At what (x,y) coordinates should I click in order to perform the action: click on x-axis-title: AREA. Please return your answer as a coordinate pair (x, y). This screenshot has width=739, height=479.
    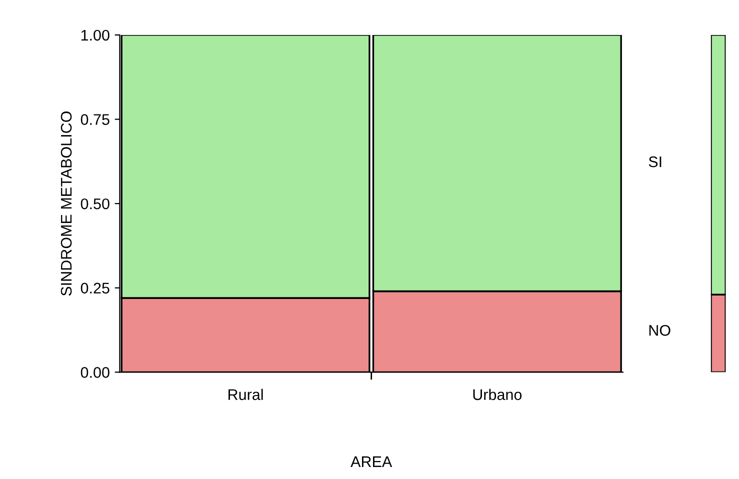
    Looking at the image, I should click on (371, 461).